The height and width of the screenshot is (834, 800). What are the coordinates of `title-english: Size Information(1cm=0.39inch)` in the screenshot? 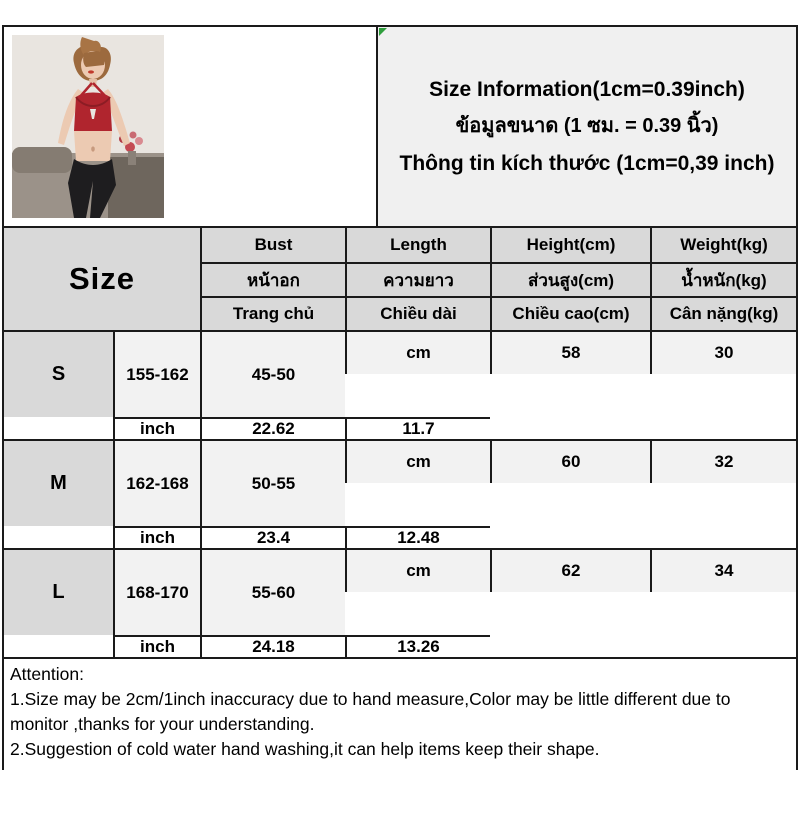 It's located at (587, 89).